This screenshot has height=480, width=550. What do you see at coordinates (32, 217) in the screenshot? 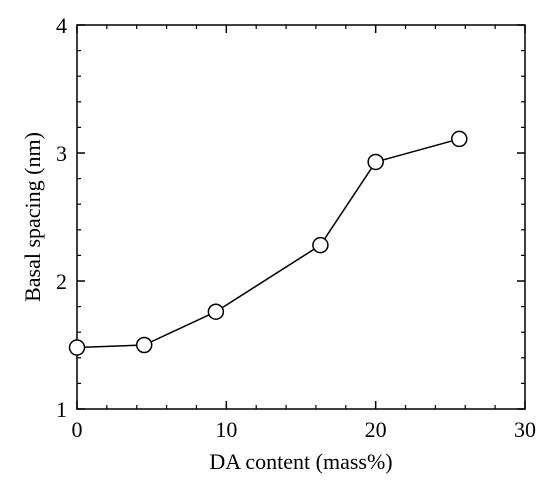
I see `y-axis-title: Basal spacing (nm)` at bounding box center [32, 217].